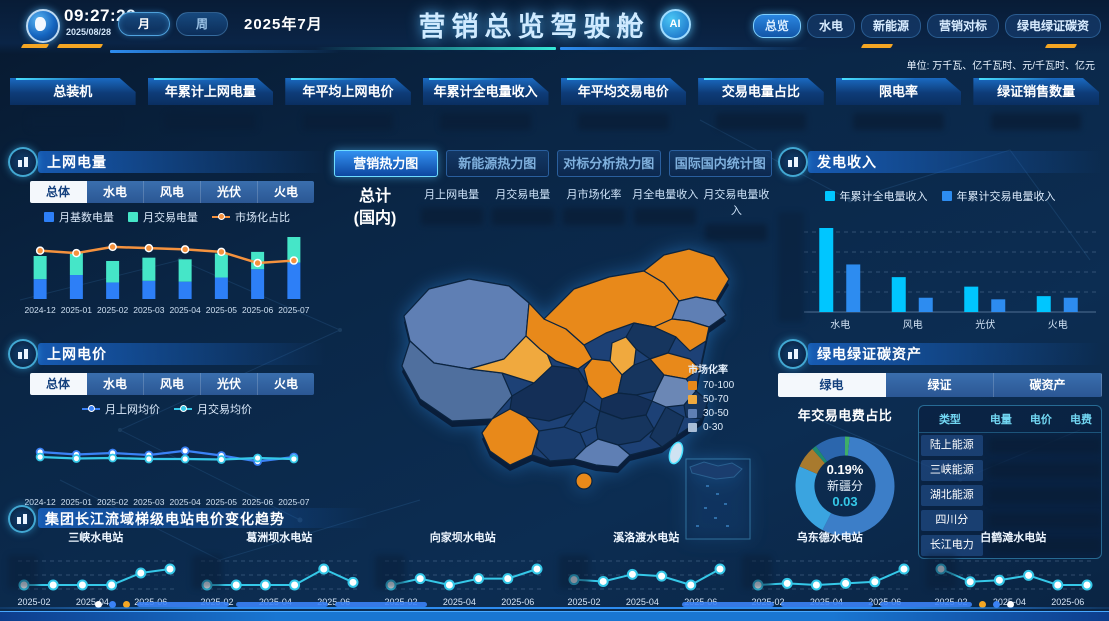  What do you see at coordinates (847, 162) in the screenshot?
I see `panel-title: 发电收入` at bounding box center [847, 162].